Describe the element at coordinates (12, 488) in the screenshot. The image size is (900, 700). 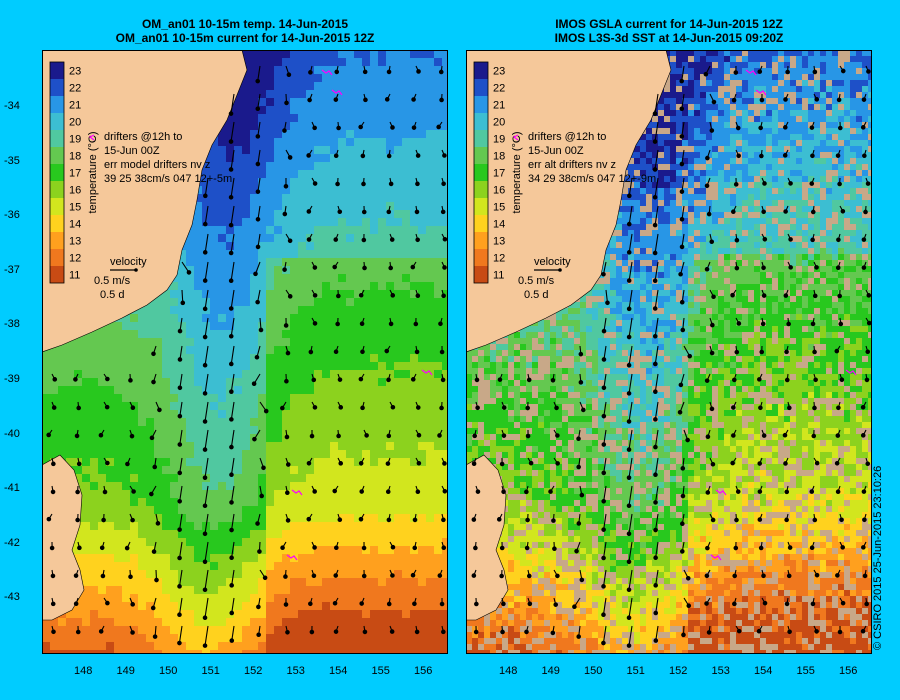
I see `lat-label: -41` at that location.